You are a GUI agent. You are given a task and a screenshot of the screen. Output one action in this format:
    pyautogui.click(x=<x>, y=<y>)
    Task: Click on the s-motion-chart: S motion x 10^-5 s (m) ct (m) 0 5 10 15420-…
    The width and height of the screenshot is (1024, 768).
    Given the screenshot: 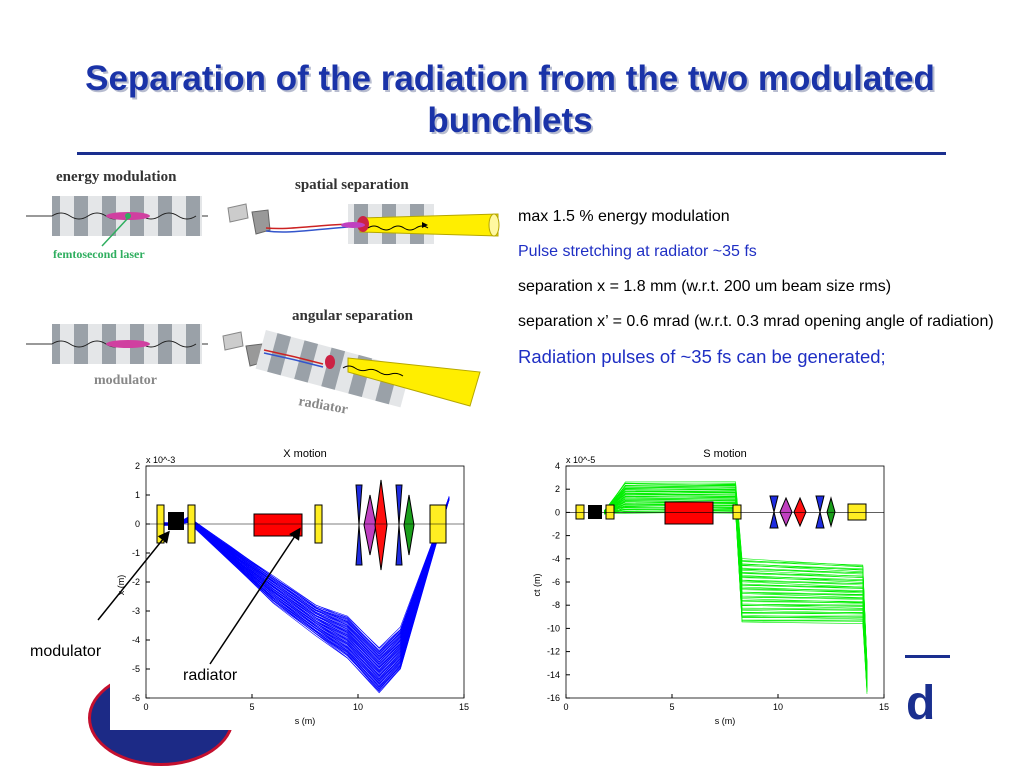 What is the action you would take?
    pyautogui.click(x=715, y=585)
    